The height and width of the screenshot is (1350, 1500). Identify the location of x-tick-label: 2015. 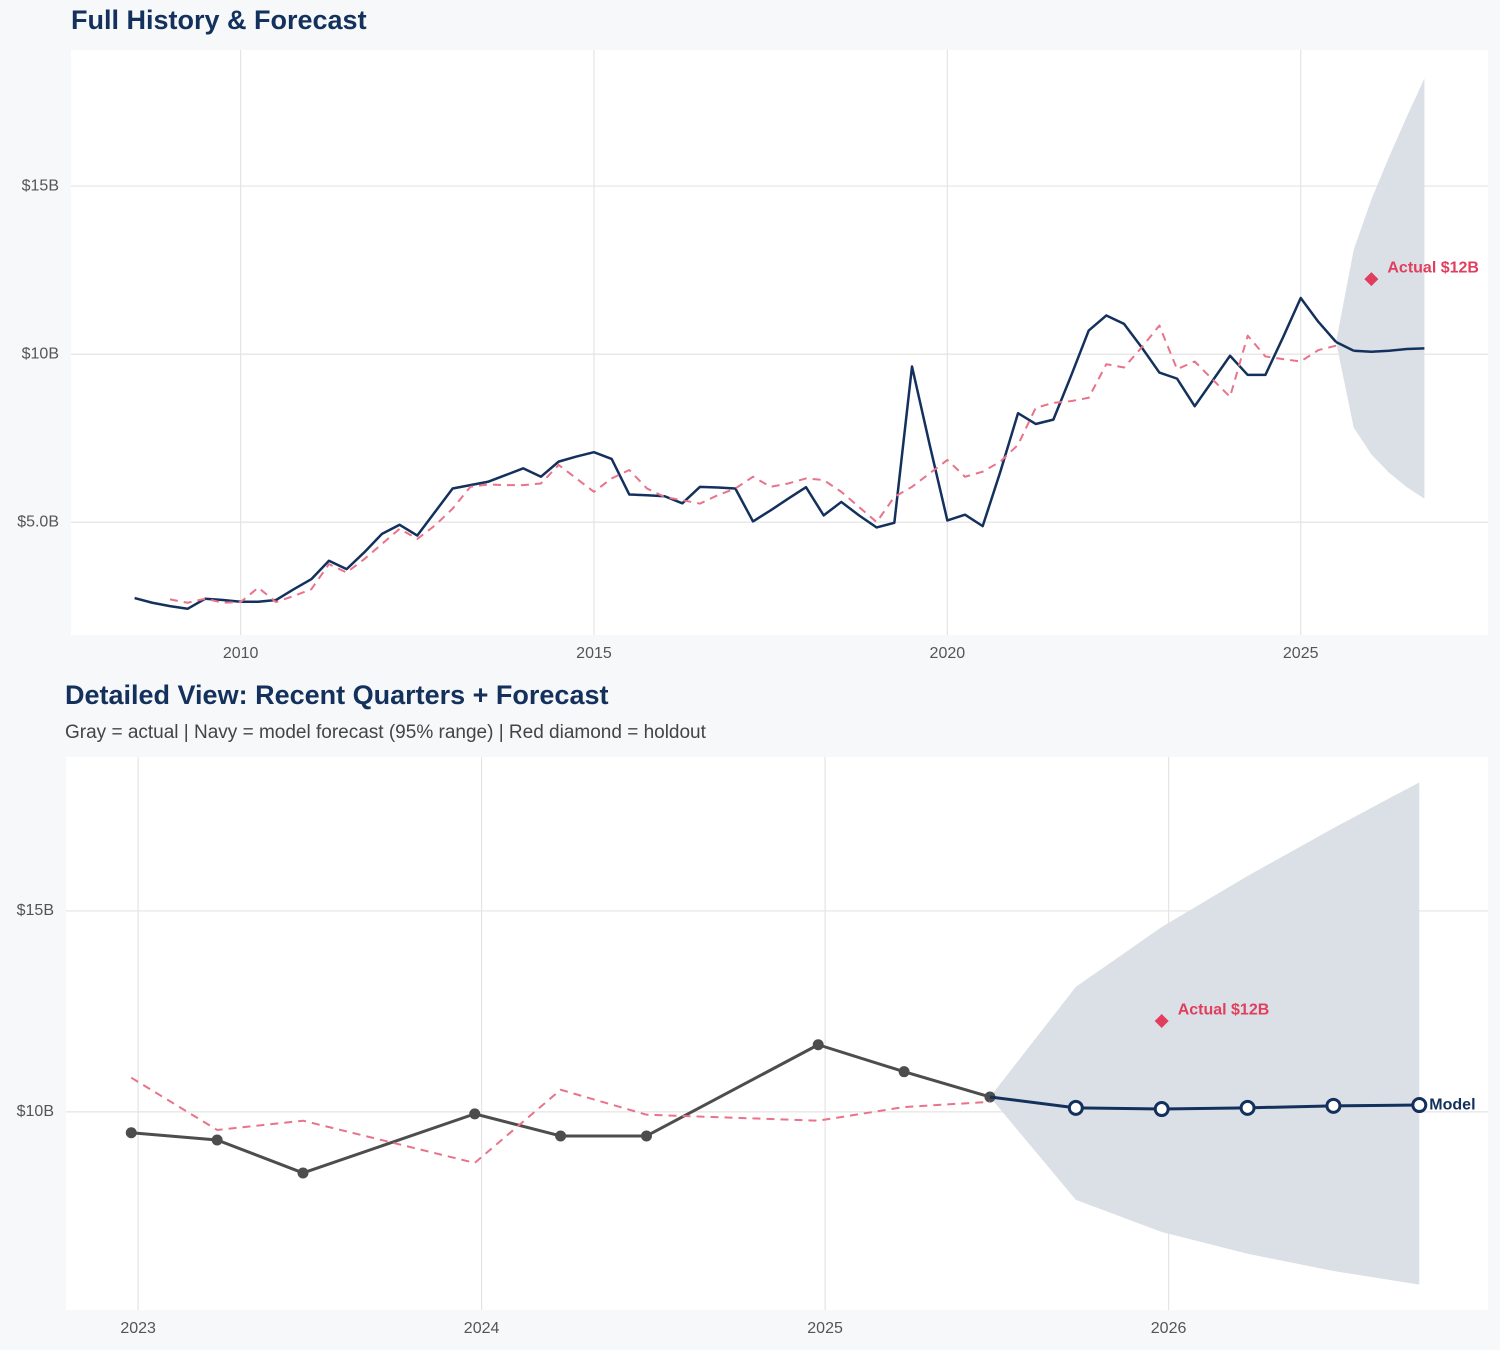
(594, 653).